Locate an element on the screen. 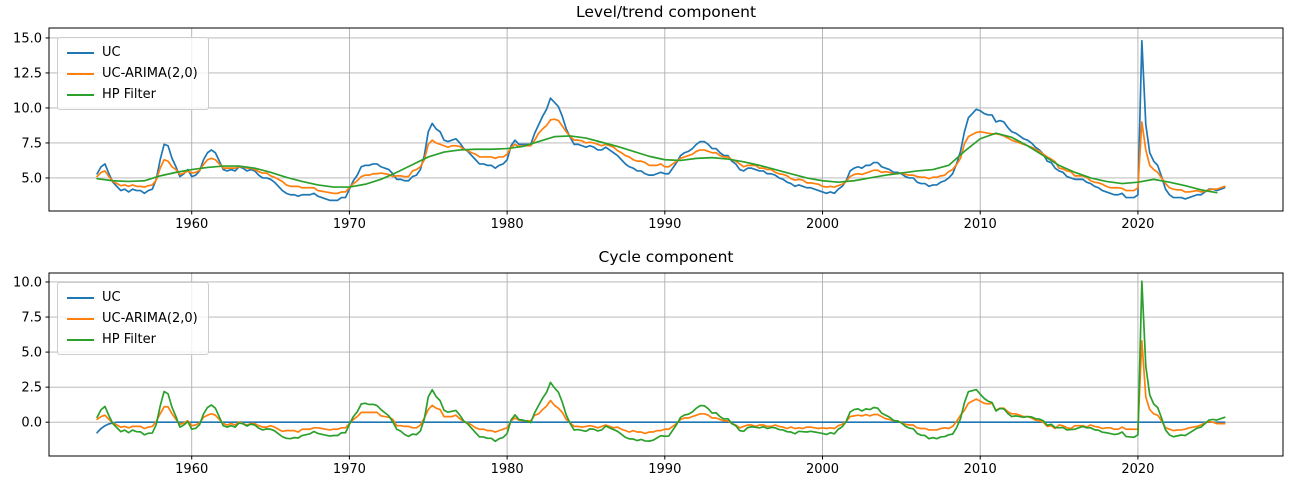 The image size is (1290, 490). chart-title: Cycle component is located at coordinates (666, 257).